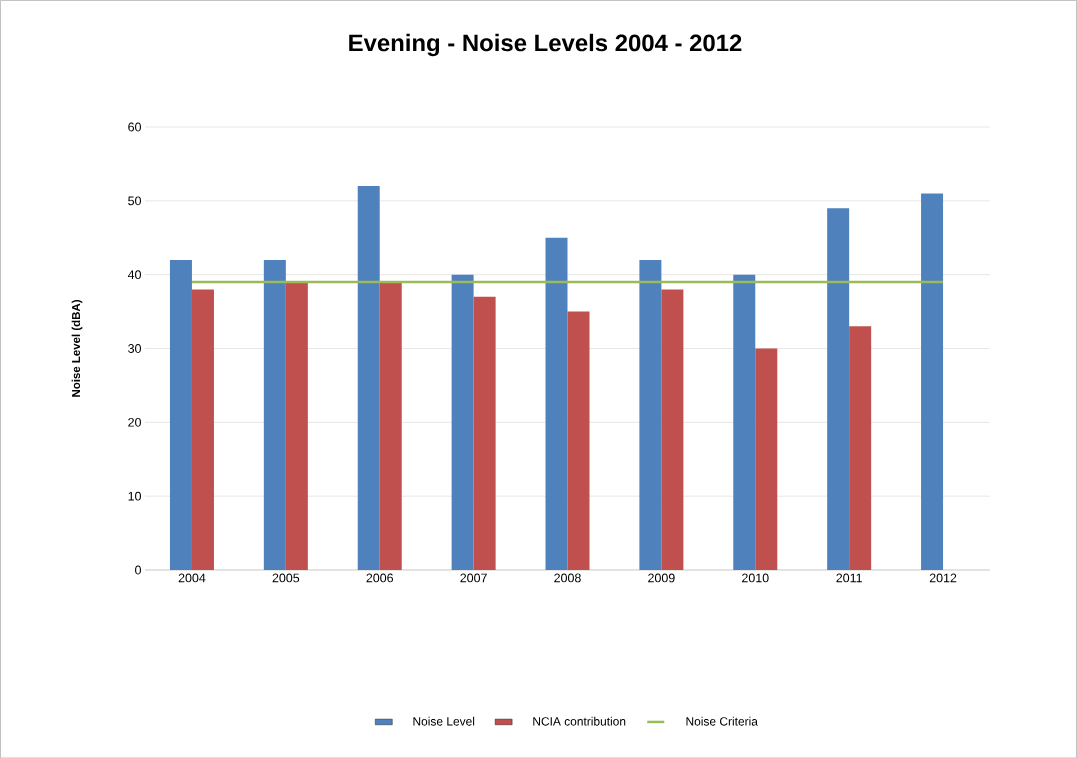  What do you see at coordinates (286, 578) in the screenshot?
I see `x-tick-label: 2005` at bounding box center [286, 578].